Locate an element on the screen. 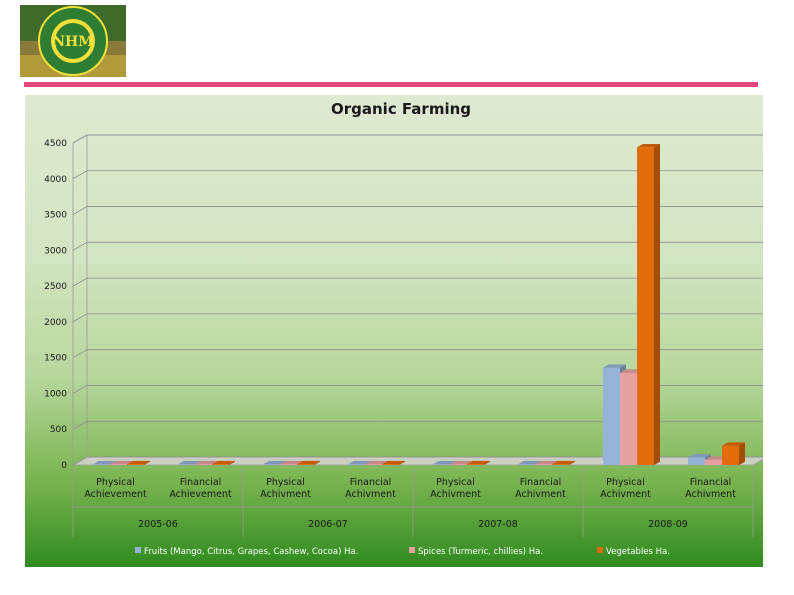  axis-layer: 0 500 1000 1500 2000 2500 3000 3500 4000 4500 is located at coordinates (55, 305).